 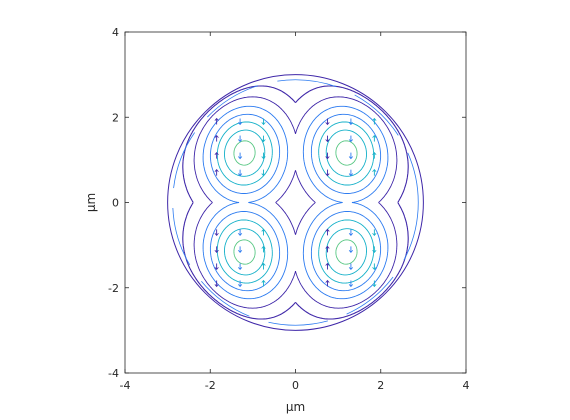 I want to click on x-axis-label: μm, so click(x=295, y=407).